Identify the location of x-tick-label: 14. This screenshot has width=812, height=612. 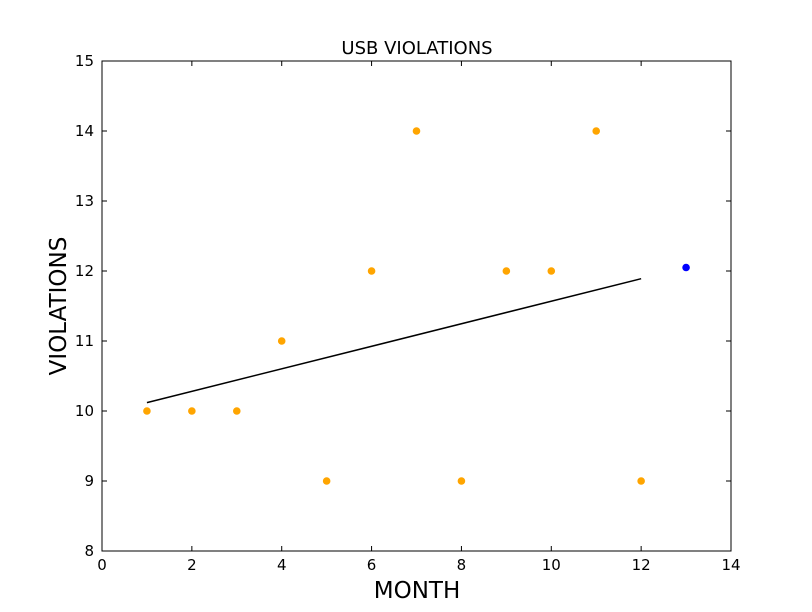
(730, 565).